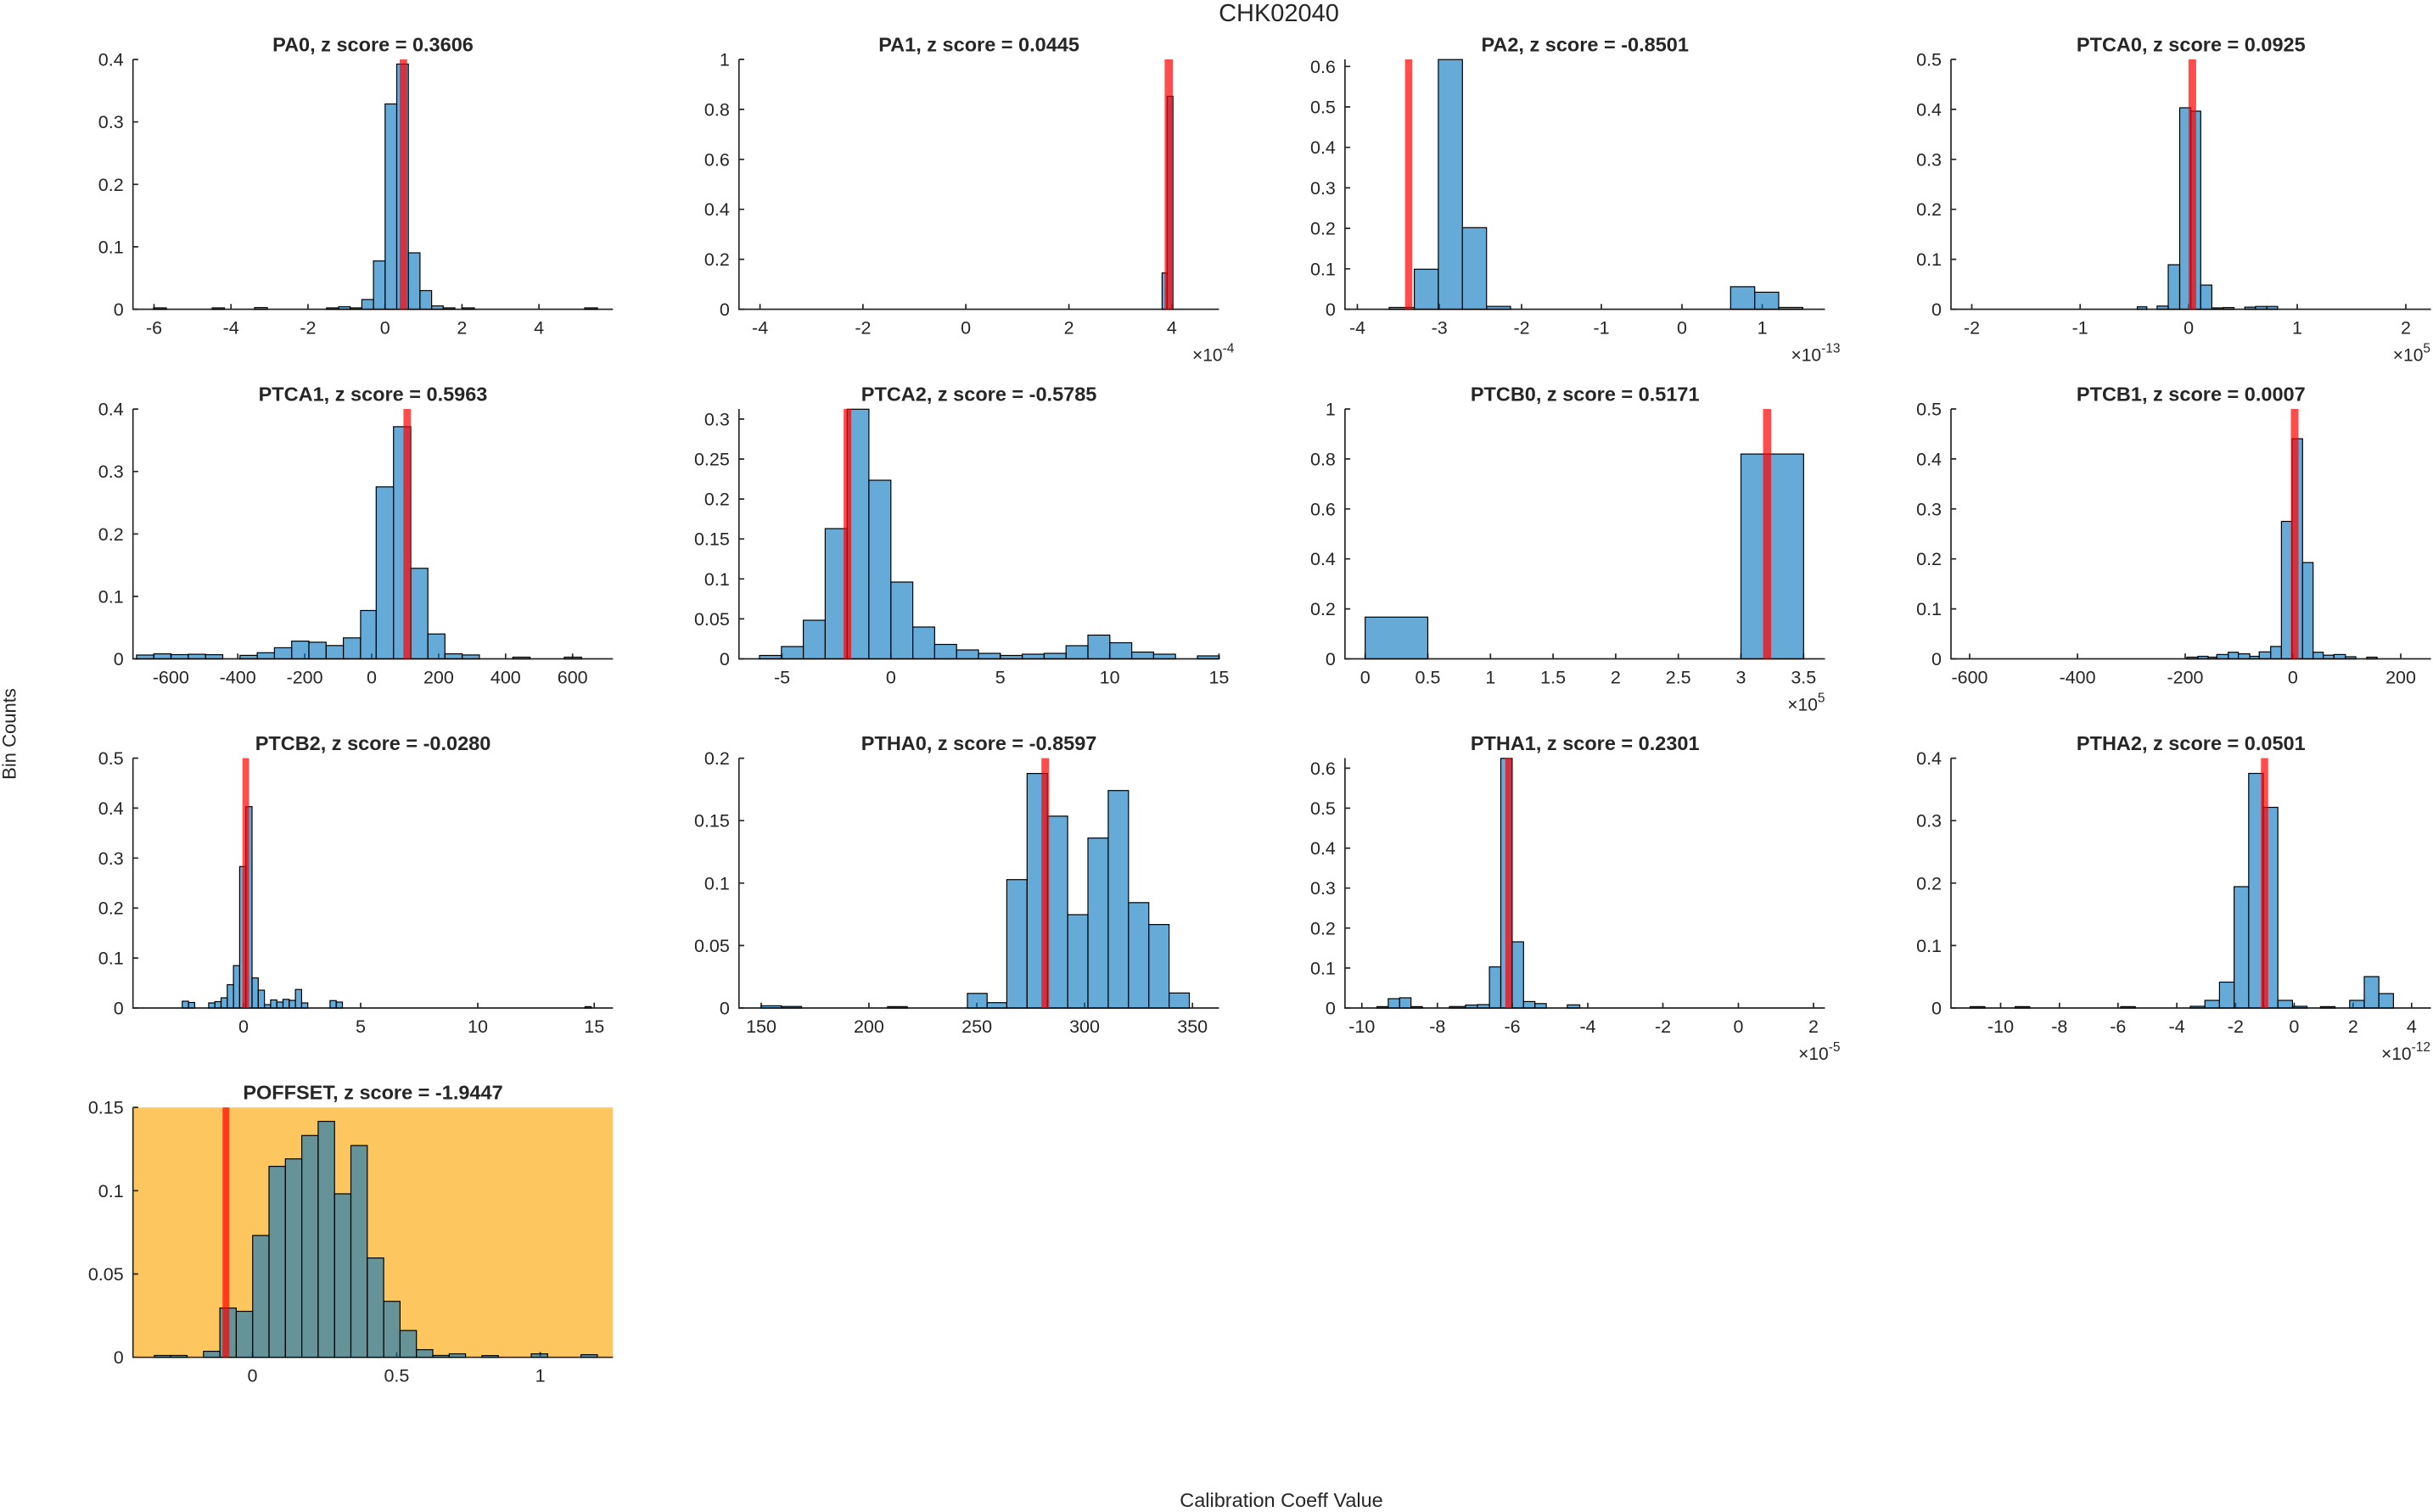 The image size is (2433, 1512). I want to click on svg-text: 3.5, so click(1803, 678).